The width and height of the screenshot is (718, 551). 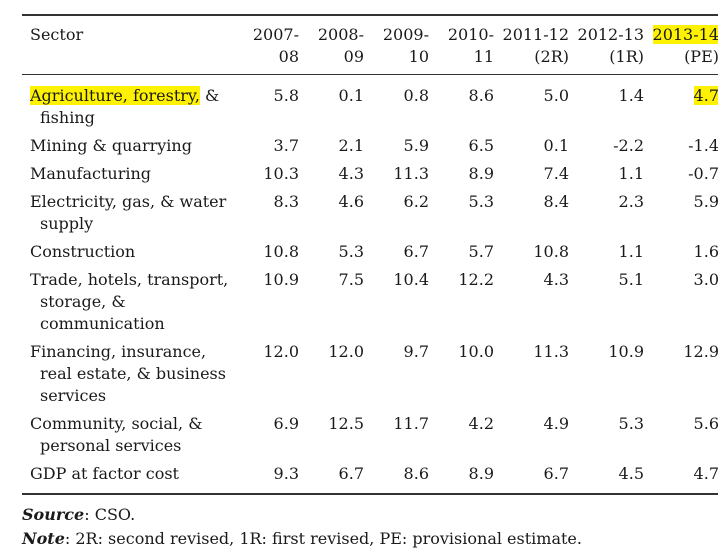 I want to click on value-cell: 12.5, so click(x=335, y=434).